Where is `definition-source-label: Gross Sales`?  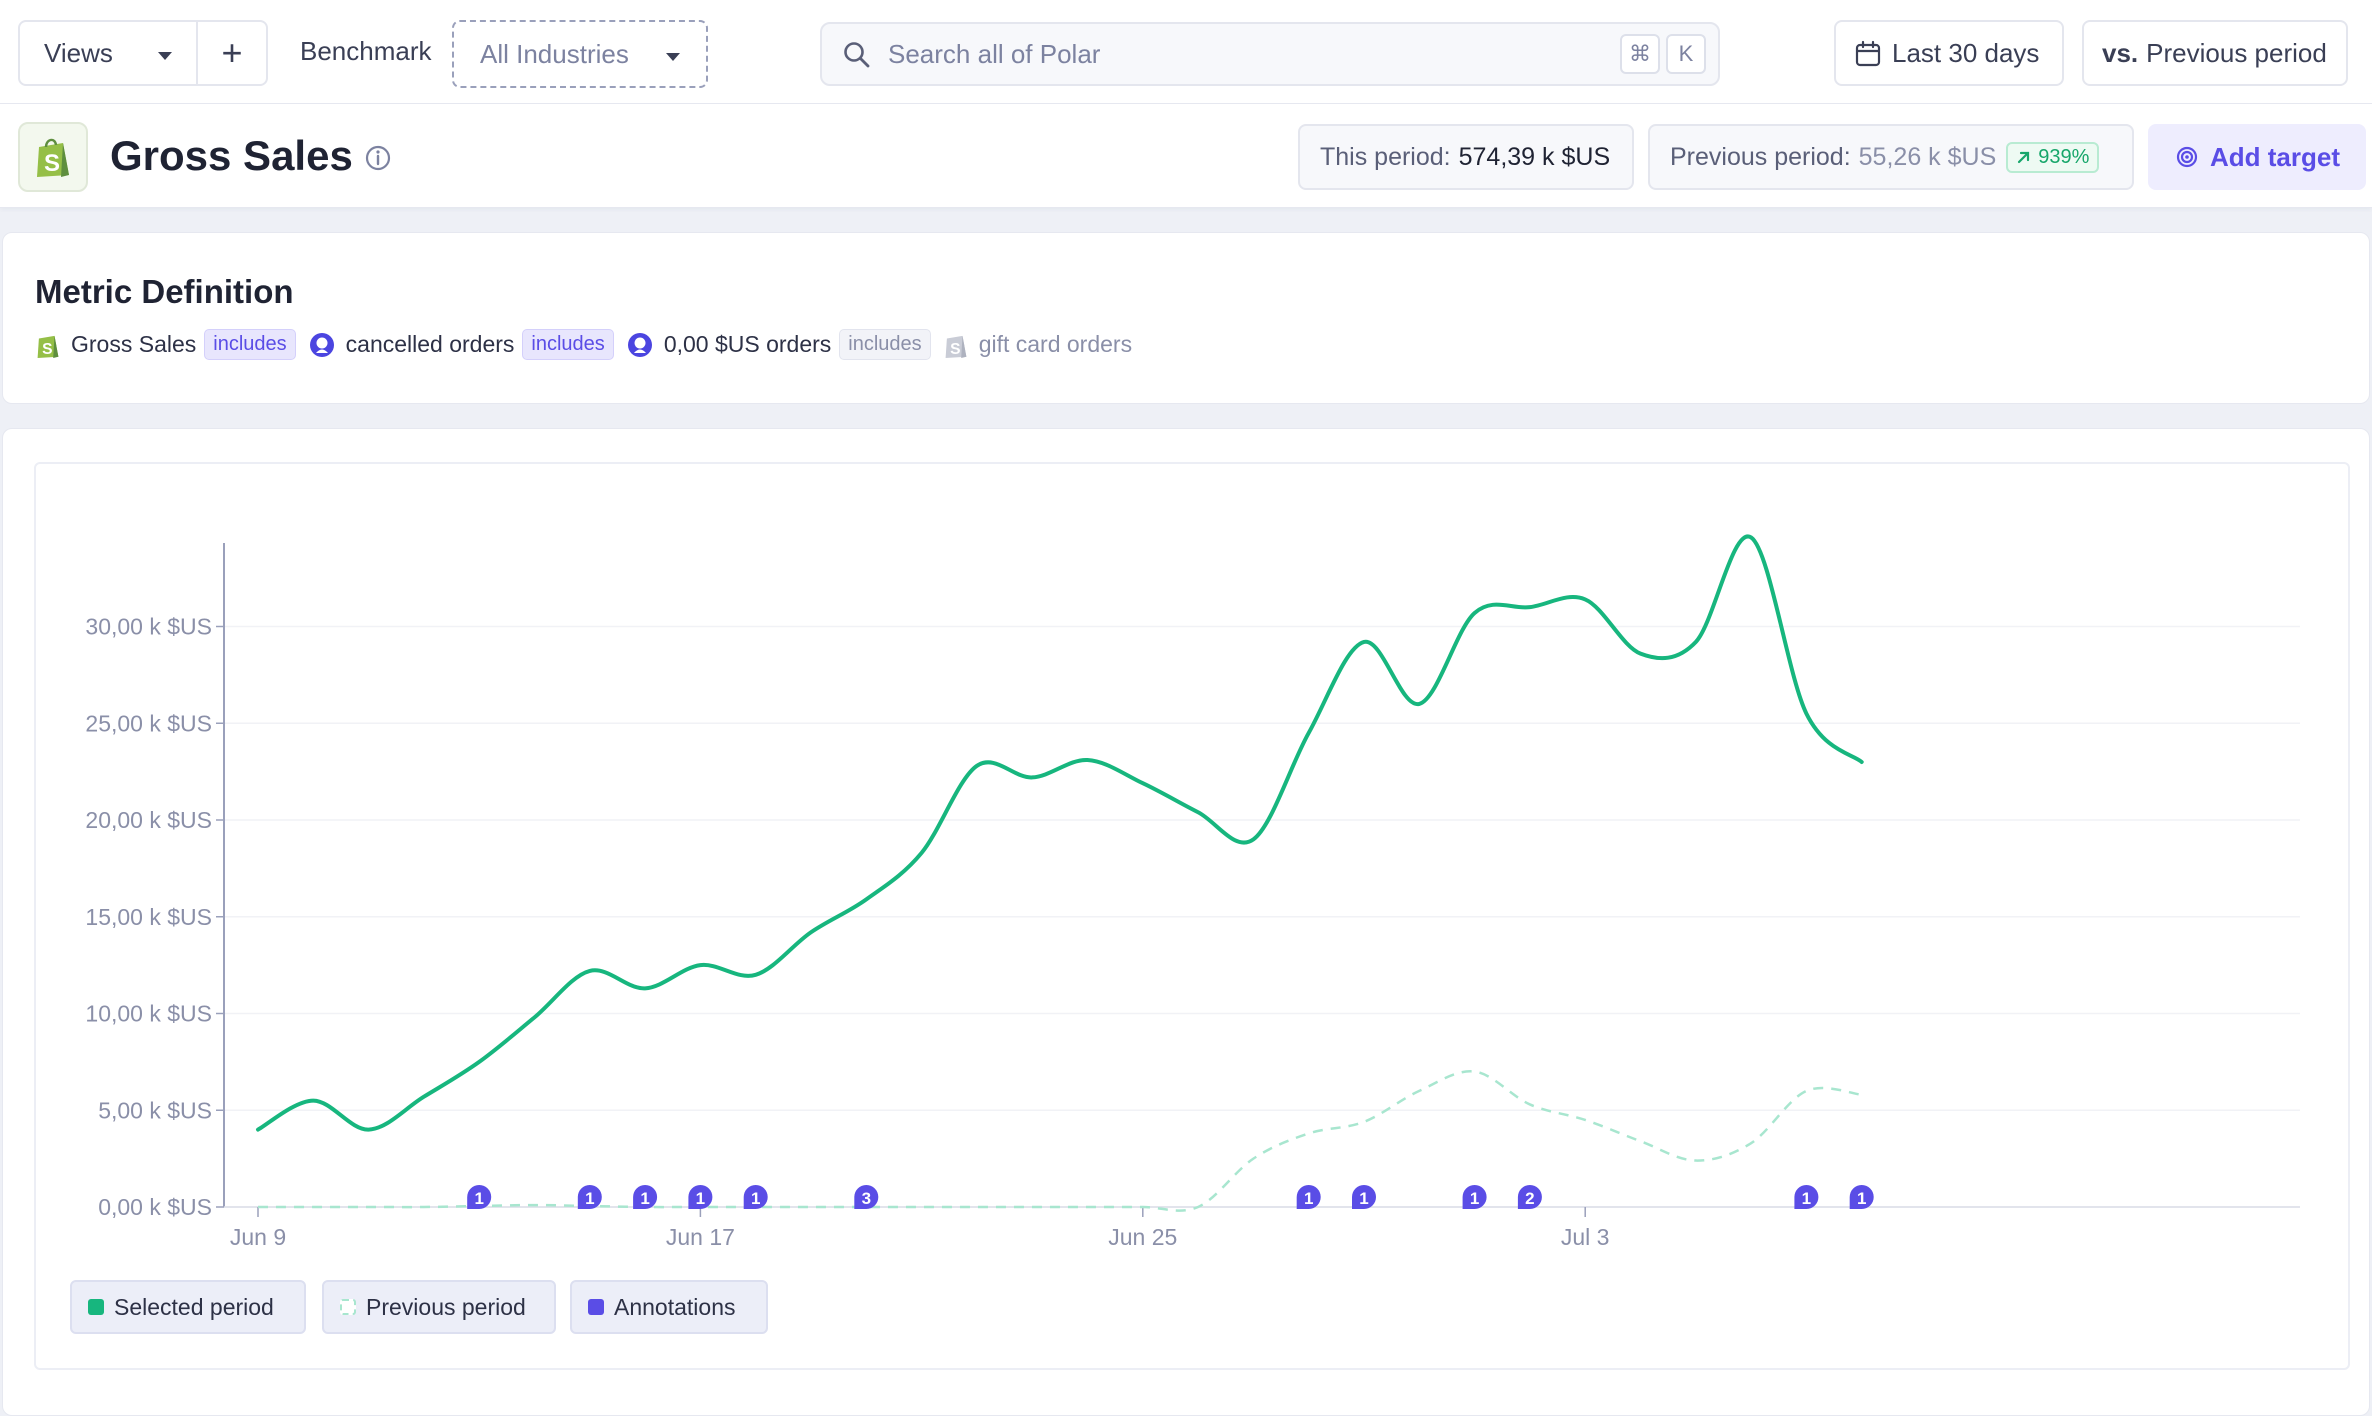
definition-source-label: Gross Sales is located at coordinates (134, 344).